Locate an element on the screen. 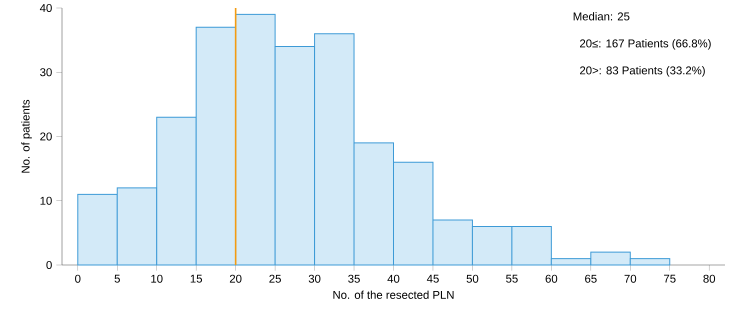 Image resolution: width=734 pixels, height=321 pixels. y-tick-label: 20 is located at coordinates (46, 136).